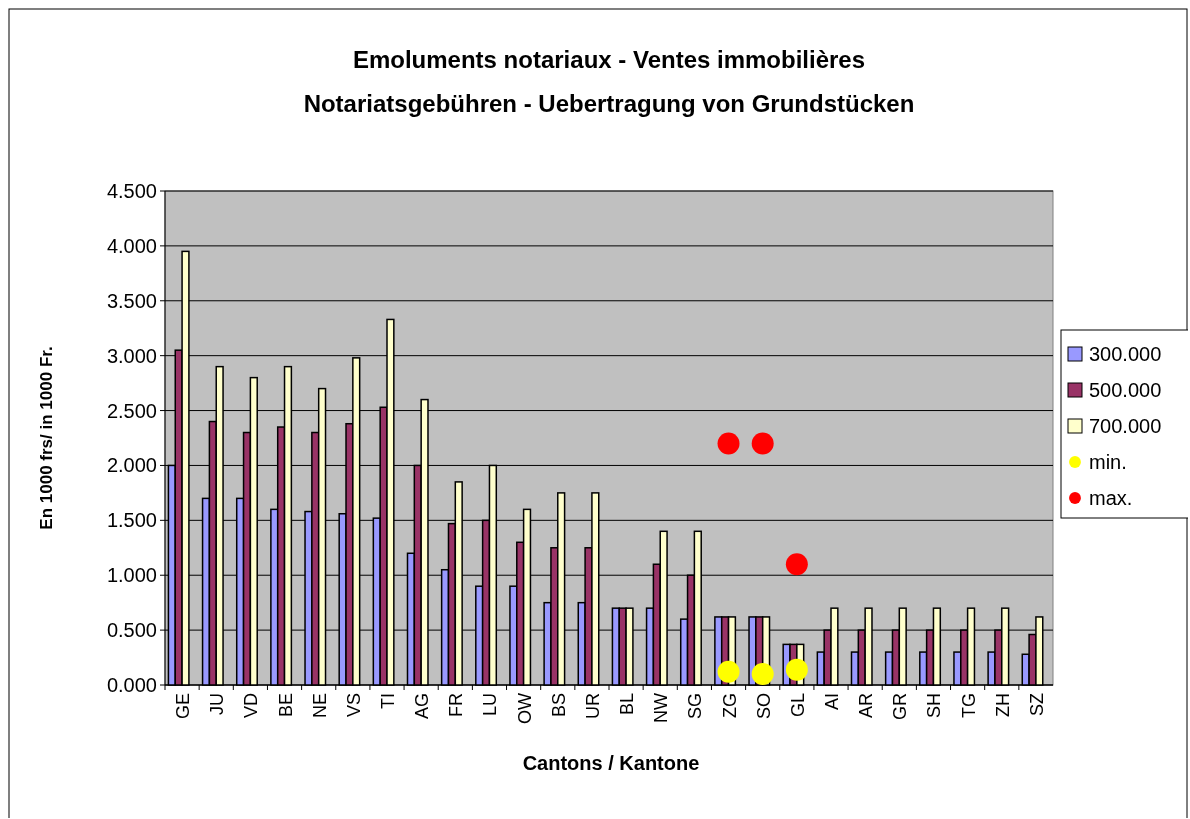 This screenshot has width=1190, height=819. What do you see at coordinates (695, 706) in the screenshot?
I see `x-tick-label: SG` at bounding box center [695, 706].